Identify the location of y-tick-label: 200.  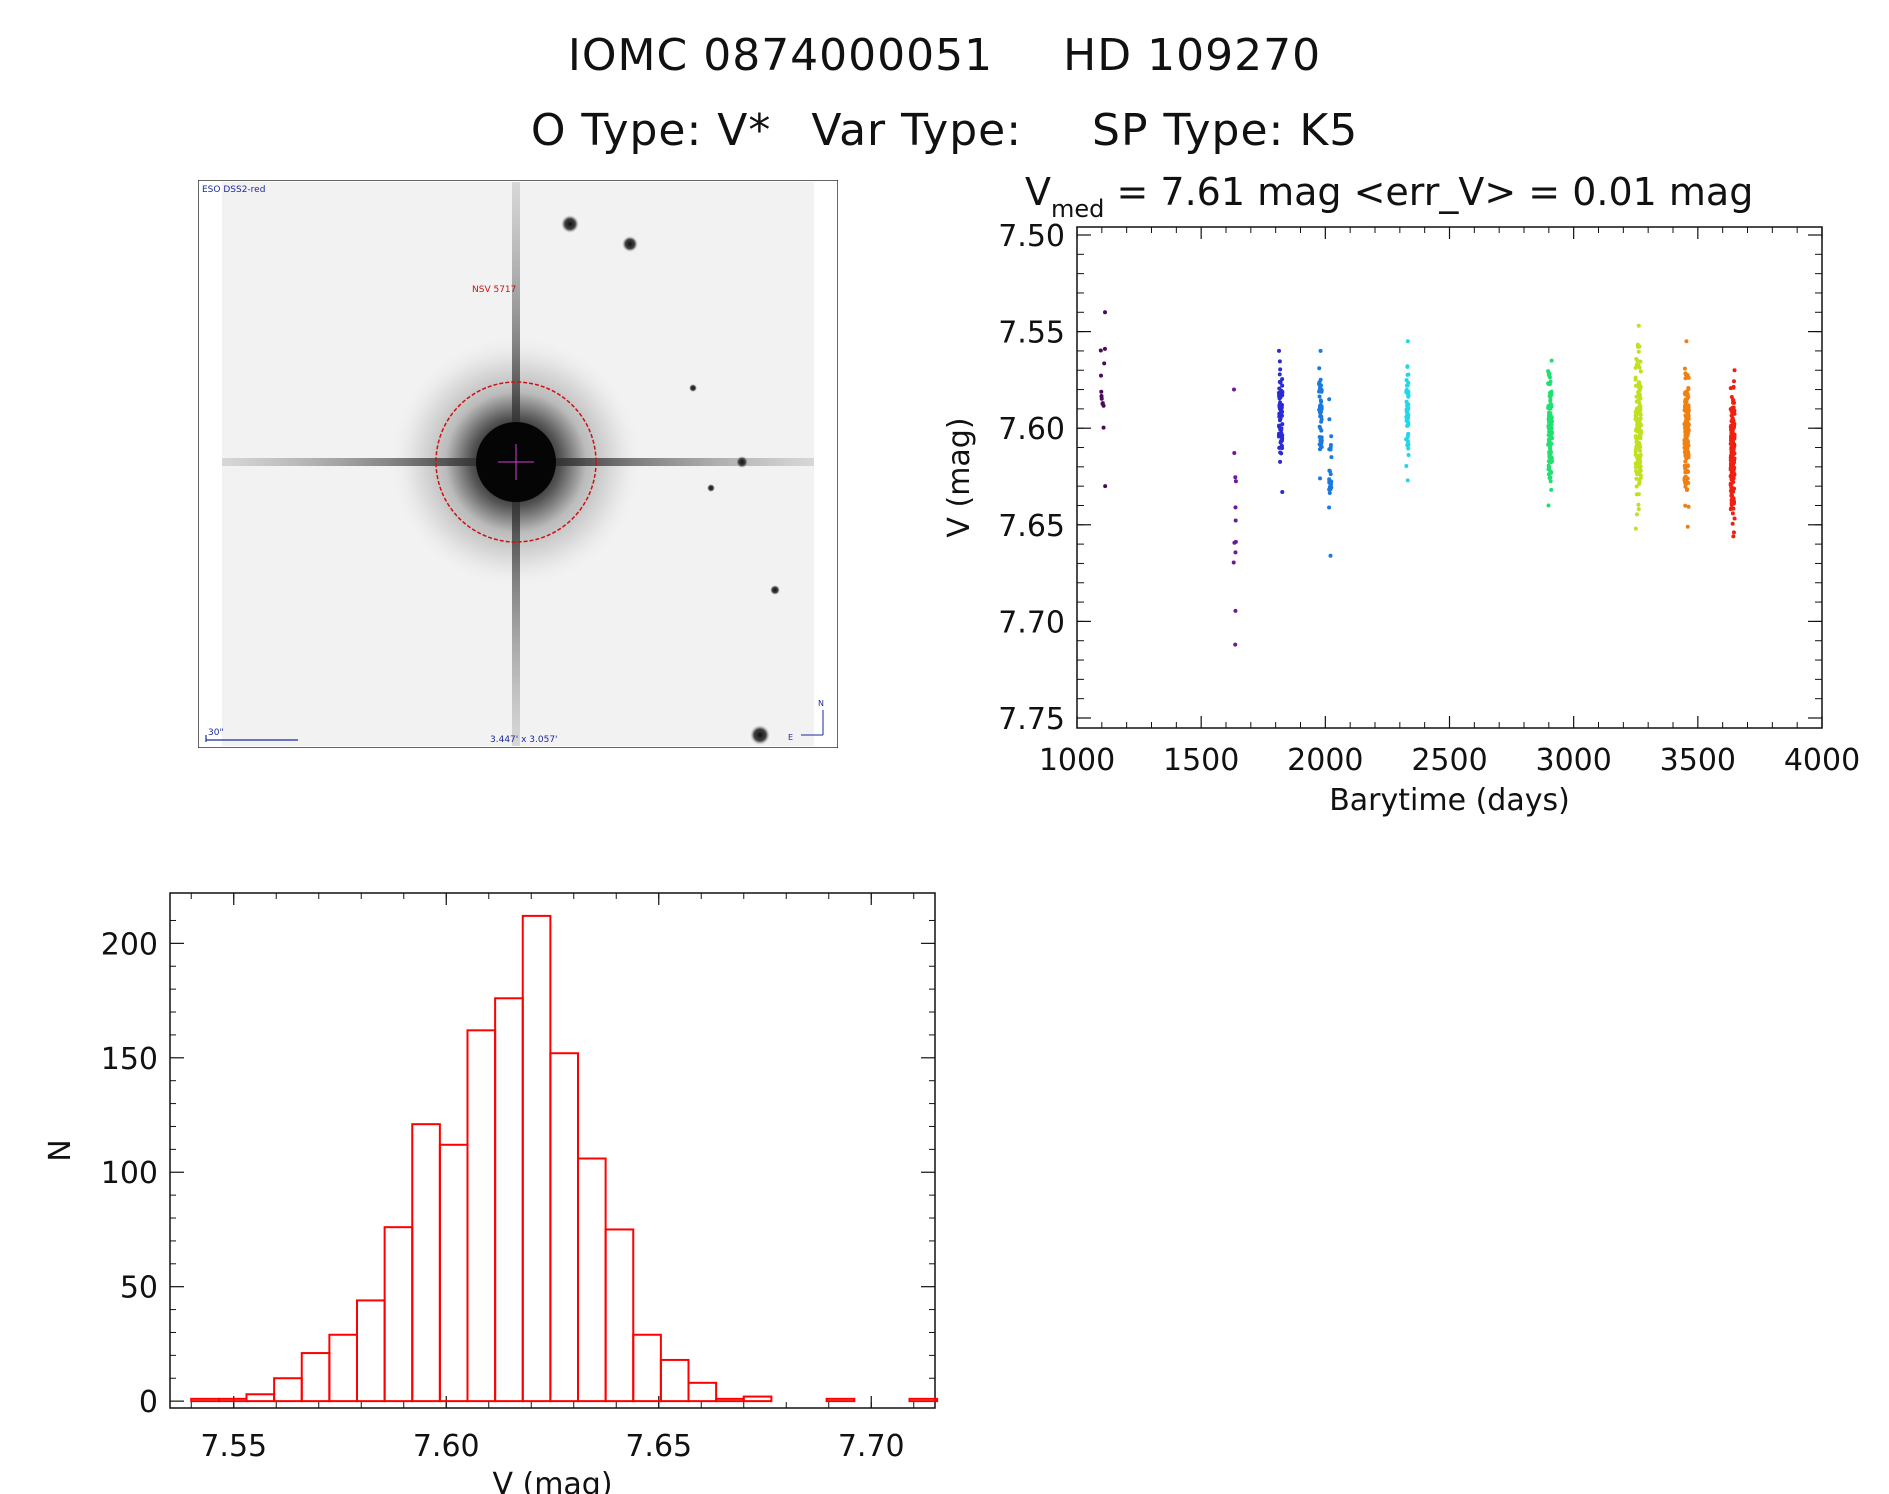
(129, 944).